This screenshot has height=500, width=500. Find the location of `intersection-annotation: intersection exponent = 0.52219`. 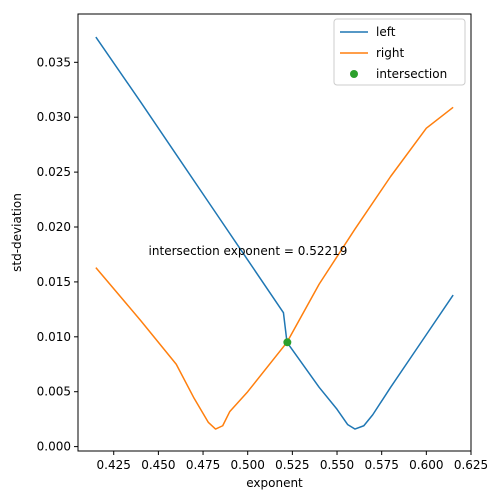

intersection-annotation: intersection exponent = 0.52219 is located at coordinates (248, 251).